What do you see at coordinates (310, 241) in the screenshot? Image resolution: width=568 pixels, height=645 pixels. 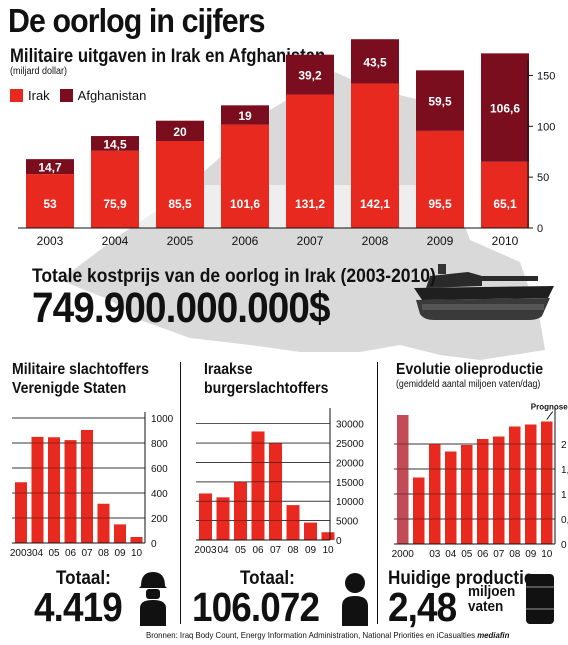 I see `x-tick-2007: 2007` at bounding box center [310, 241].